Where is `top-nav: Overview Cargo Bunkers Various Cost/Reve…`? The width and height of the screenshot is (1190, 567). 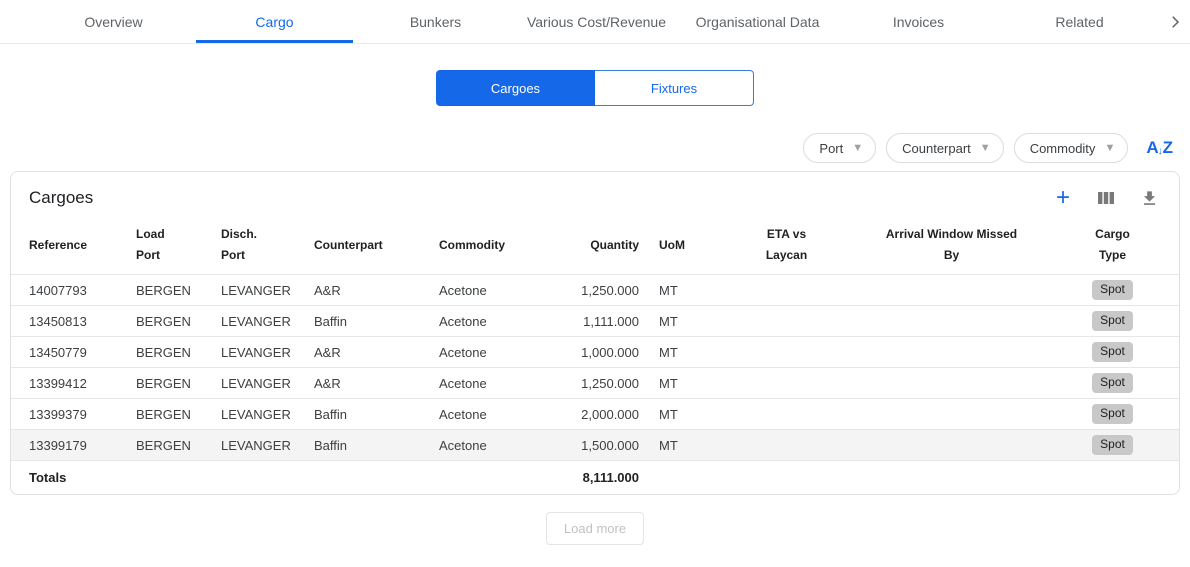 top-nav: Overview Cargo Bunkers Various Cost/Reve… is located at coordinates (595, 22).